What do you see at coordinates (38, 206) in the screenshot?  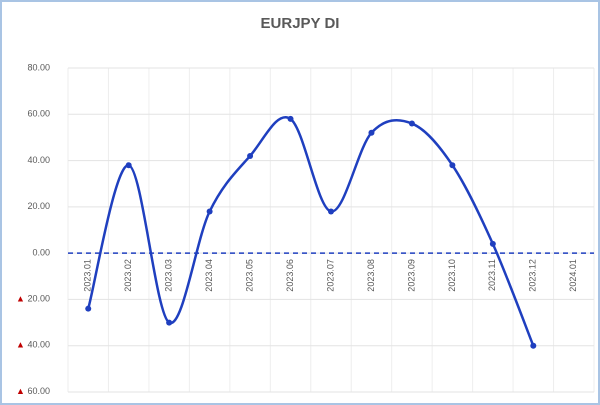 I see `y-tick-label: 20.00` at bounding box center [38, 206].